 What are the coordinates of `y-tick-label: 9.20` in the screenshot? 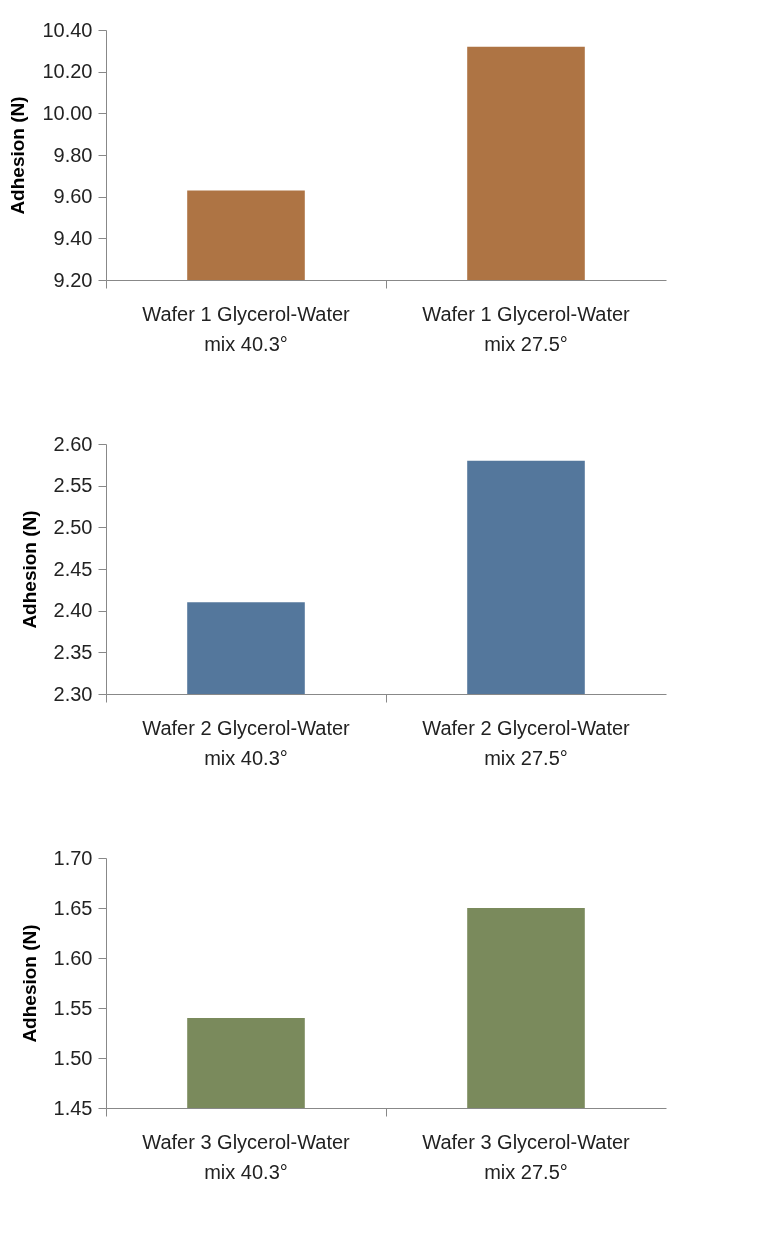 It's located at (73, 279).